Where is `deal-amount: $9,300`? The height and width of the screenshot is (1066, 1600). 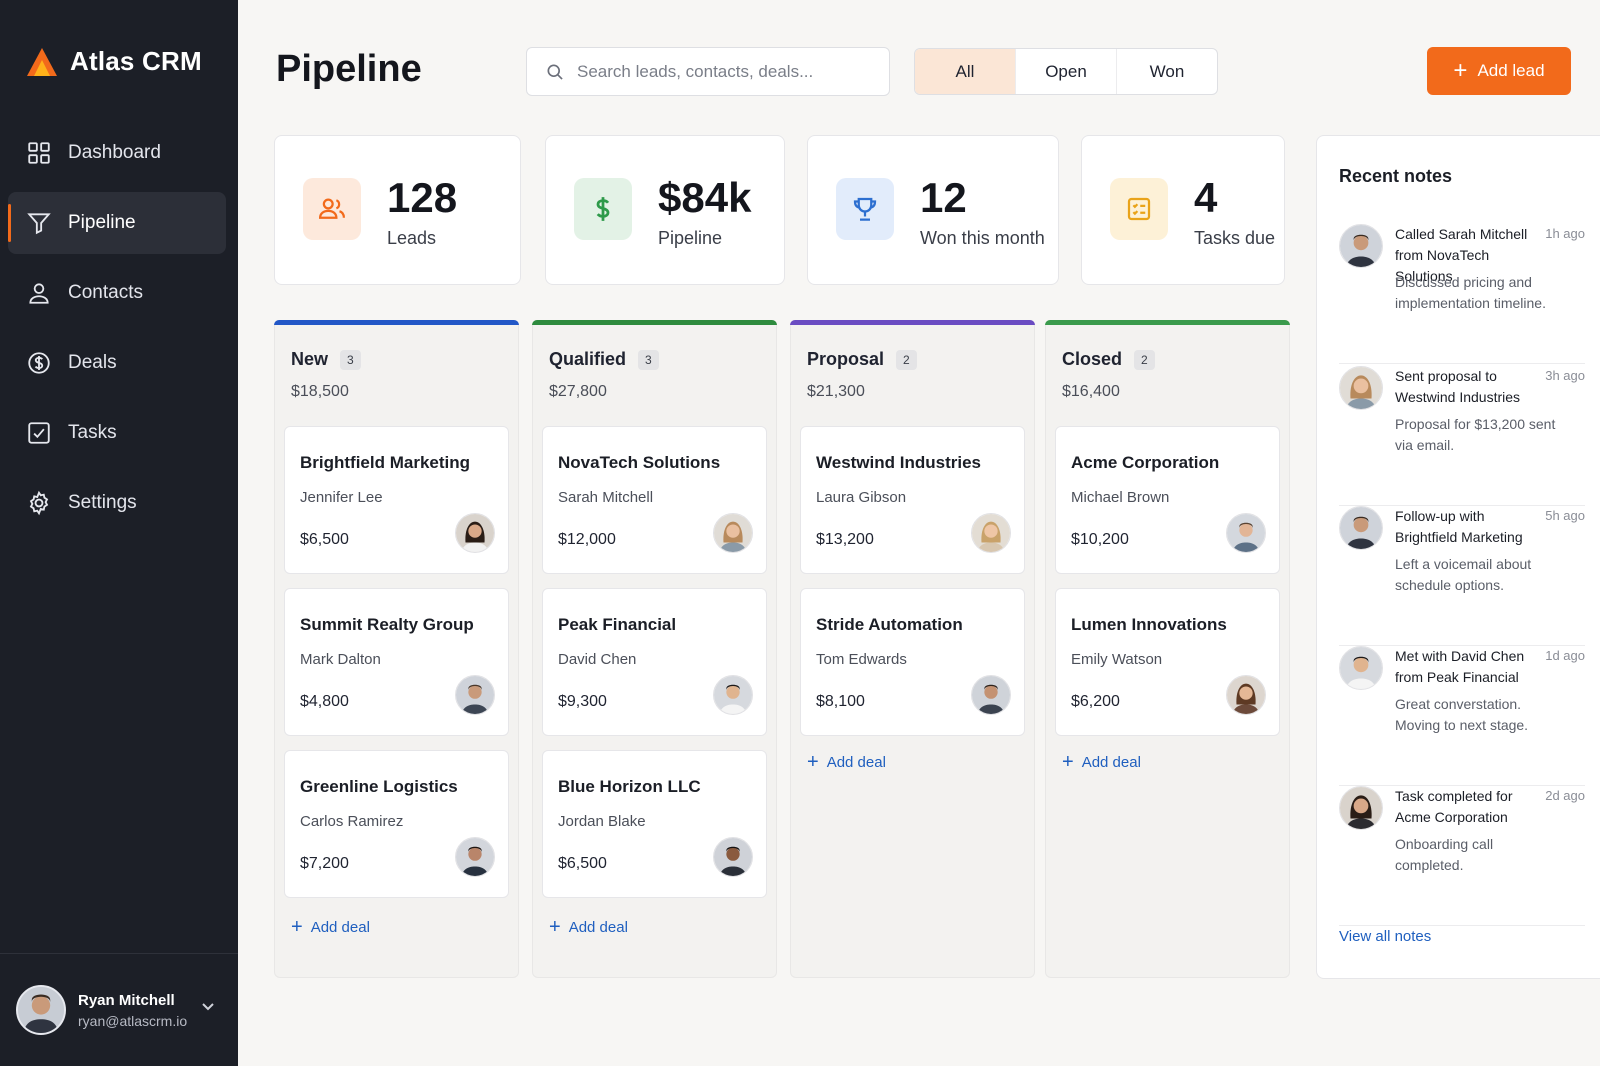
deal-amount: $9,300 is located at coordinates (582, 701).